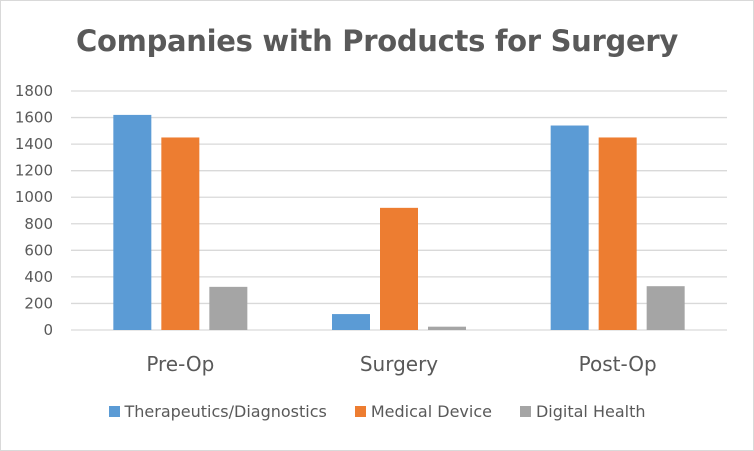 This screenshot has width=754, height=451. Describe the element at coordinates (399, 268) in the screenshot. I see `bar-medical-device-surgery` at that location.